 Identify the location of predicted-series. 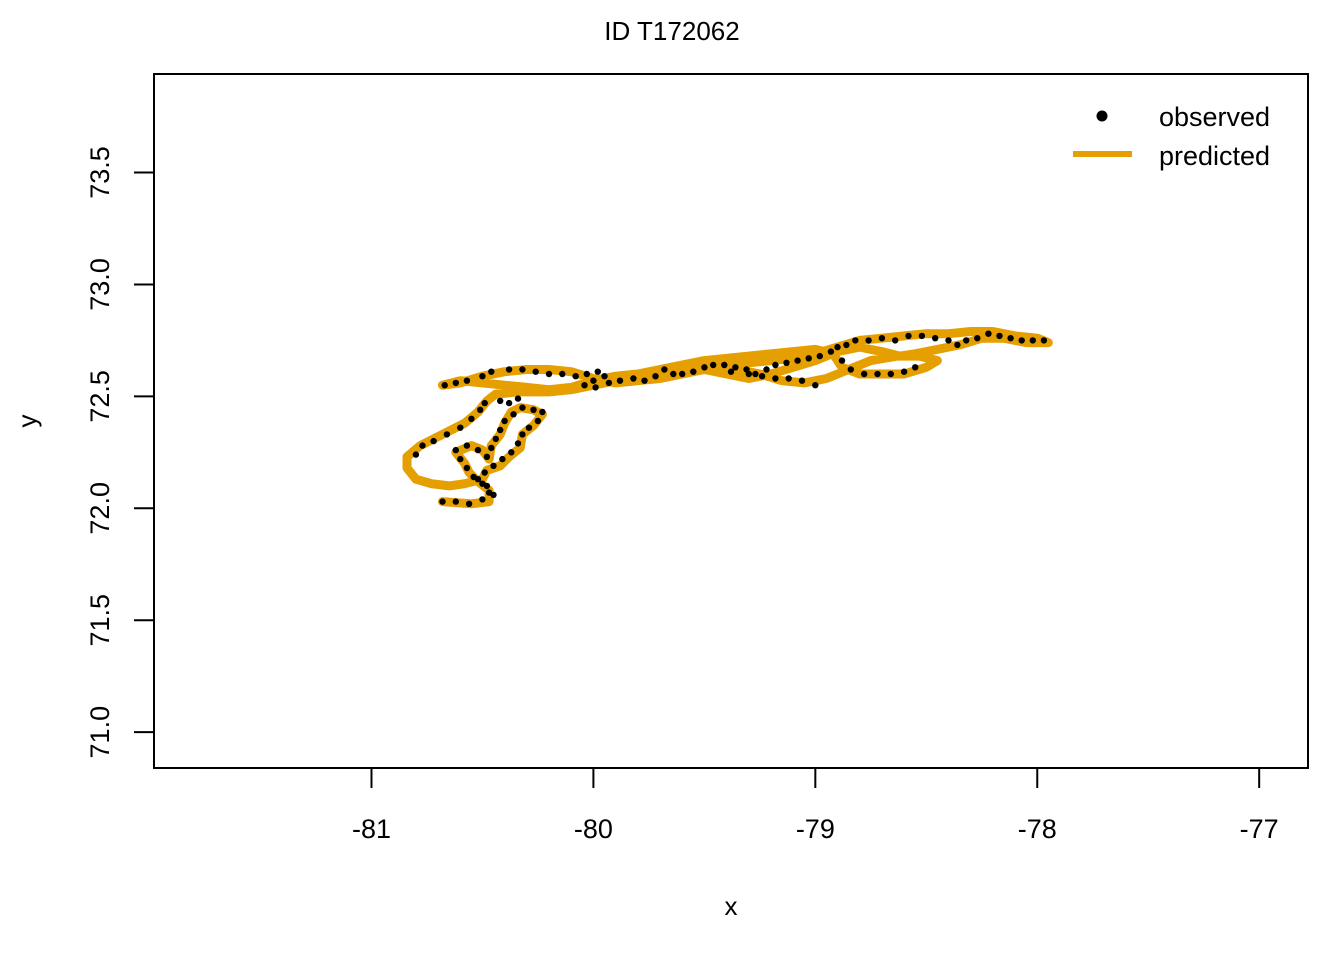
(727, 418).